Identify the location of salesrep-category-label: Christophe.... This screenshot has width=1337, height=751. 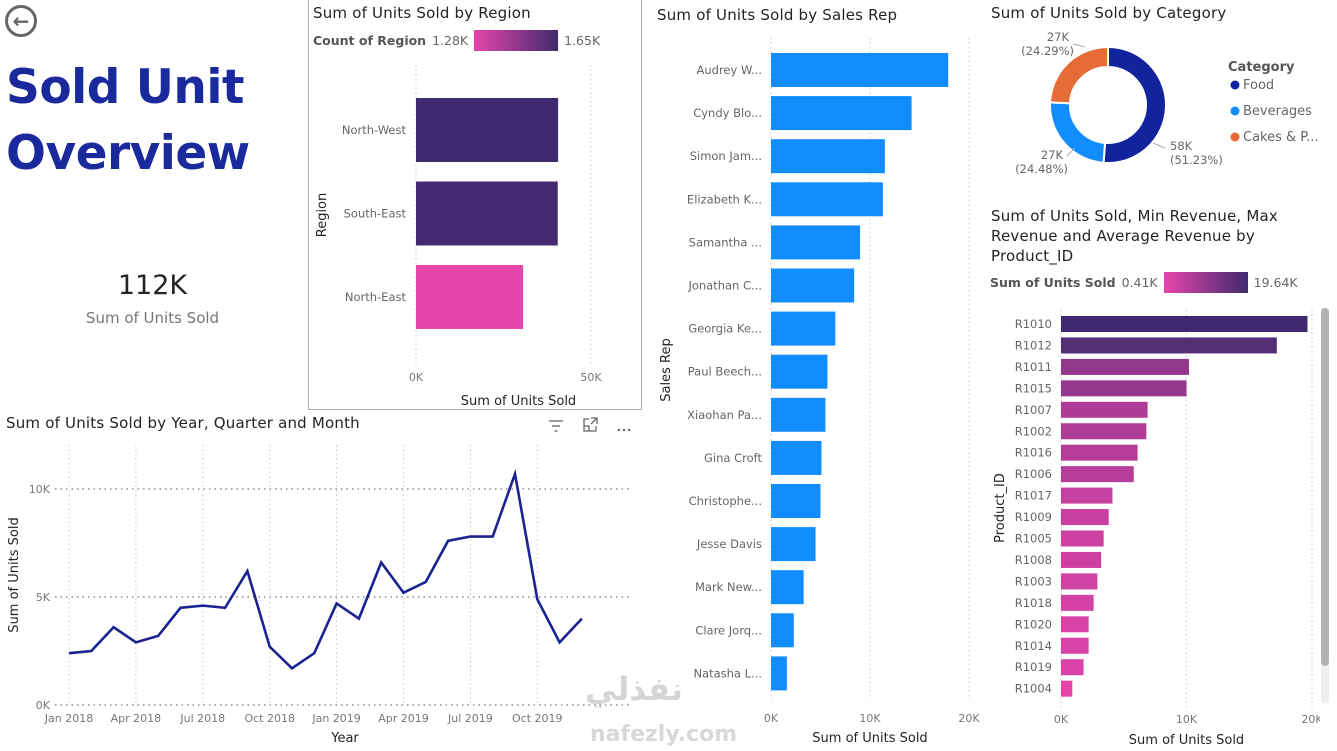
(725, 501).